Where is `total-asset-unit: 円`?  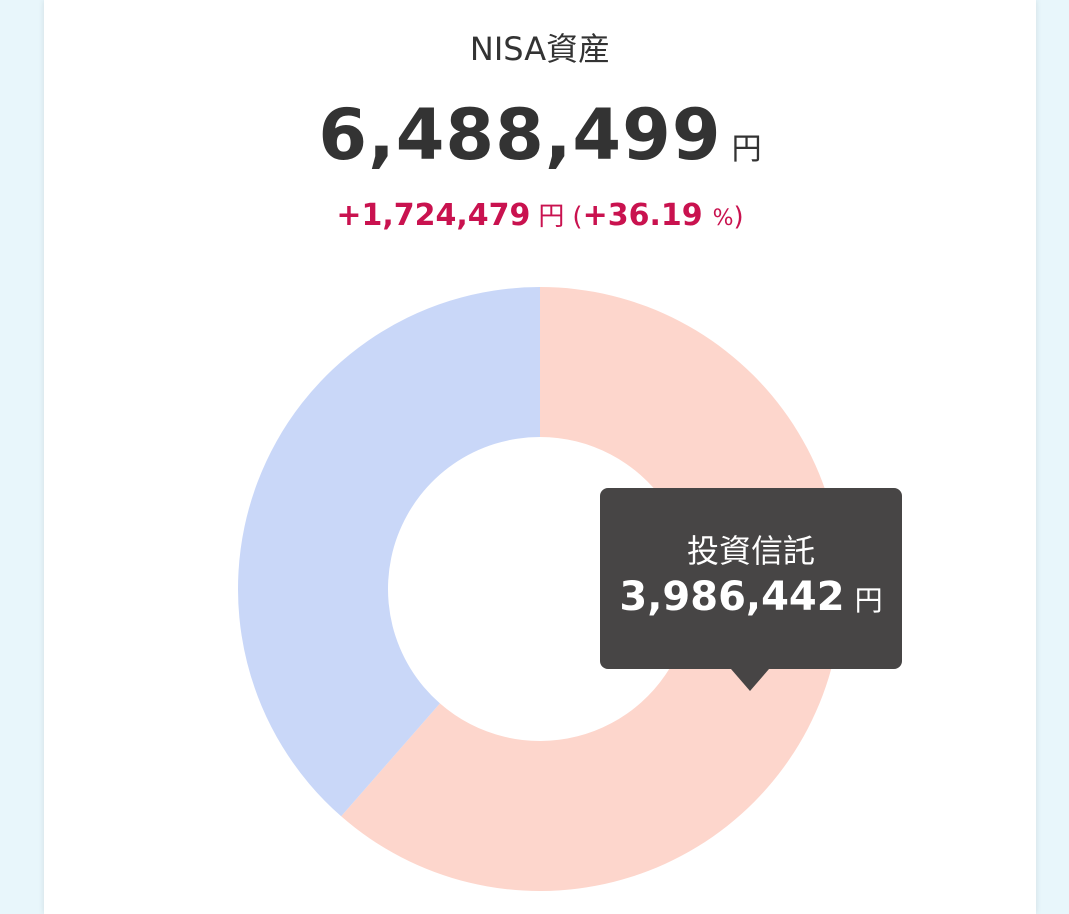
total-asset-unit: 円 is located at coordinates (746, 149).